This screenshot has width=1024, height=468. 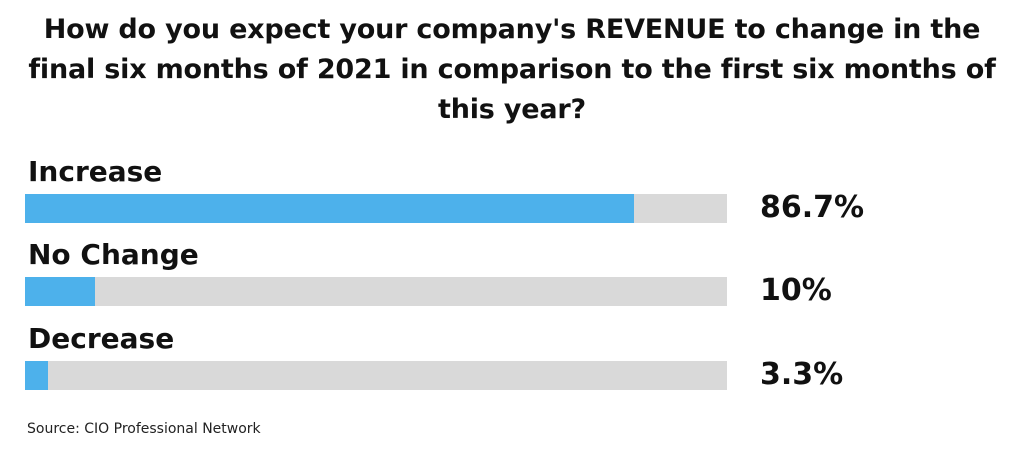 What do you see at coordinates (796, 290) in the screenshot?
I see `value-label: 10%` at bounding box center [796, 290].